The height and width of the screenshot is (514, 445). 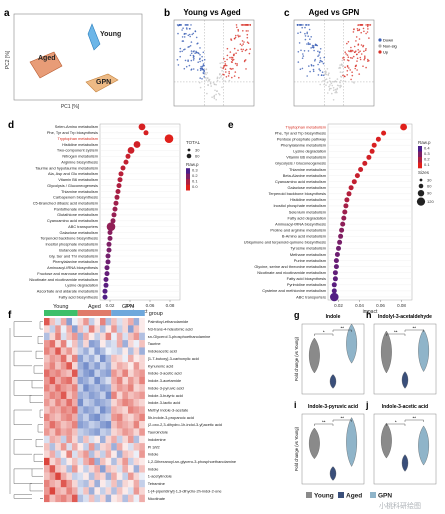 I want to click on heatmap-row-label: Indole-3-pyruvic acid, so click(x=166, y=387).